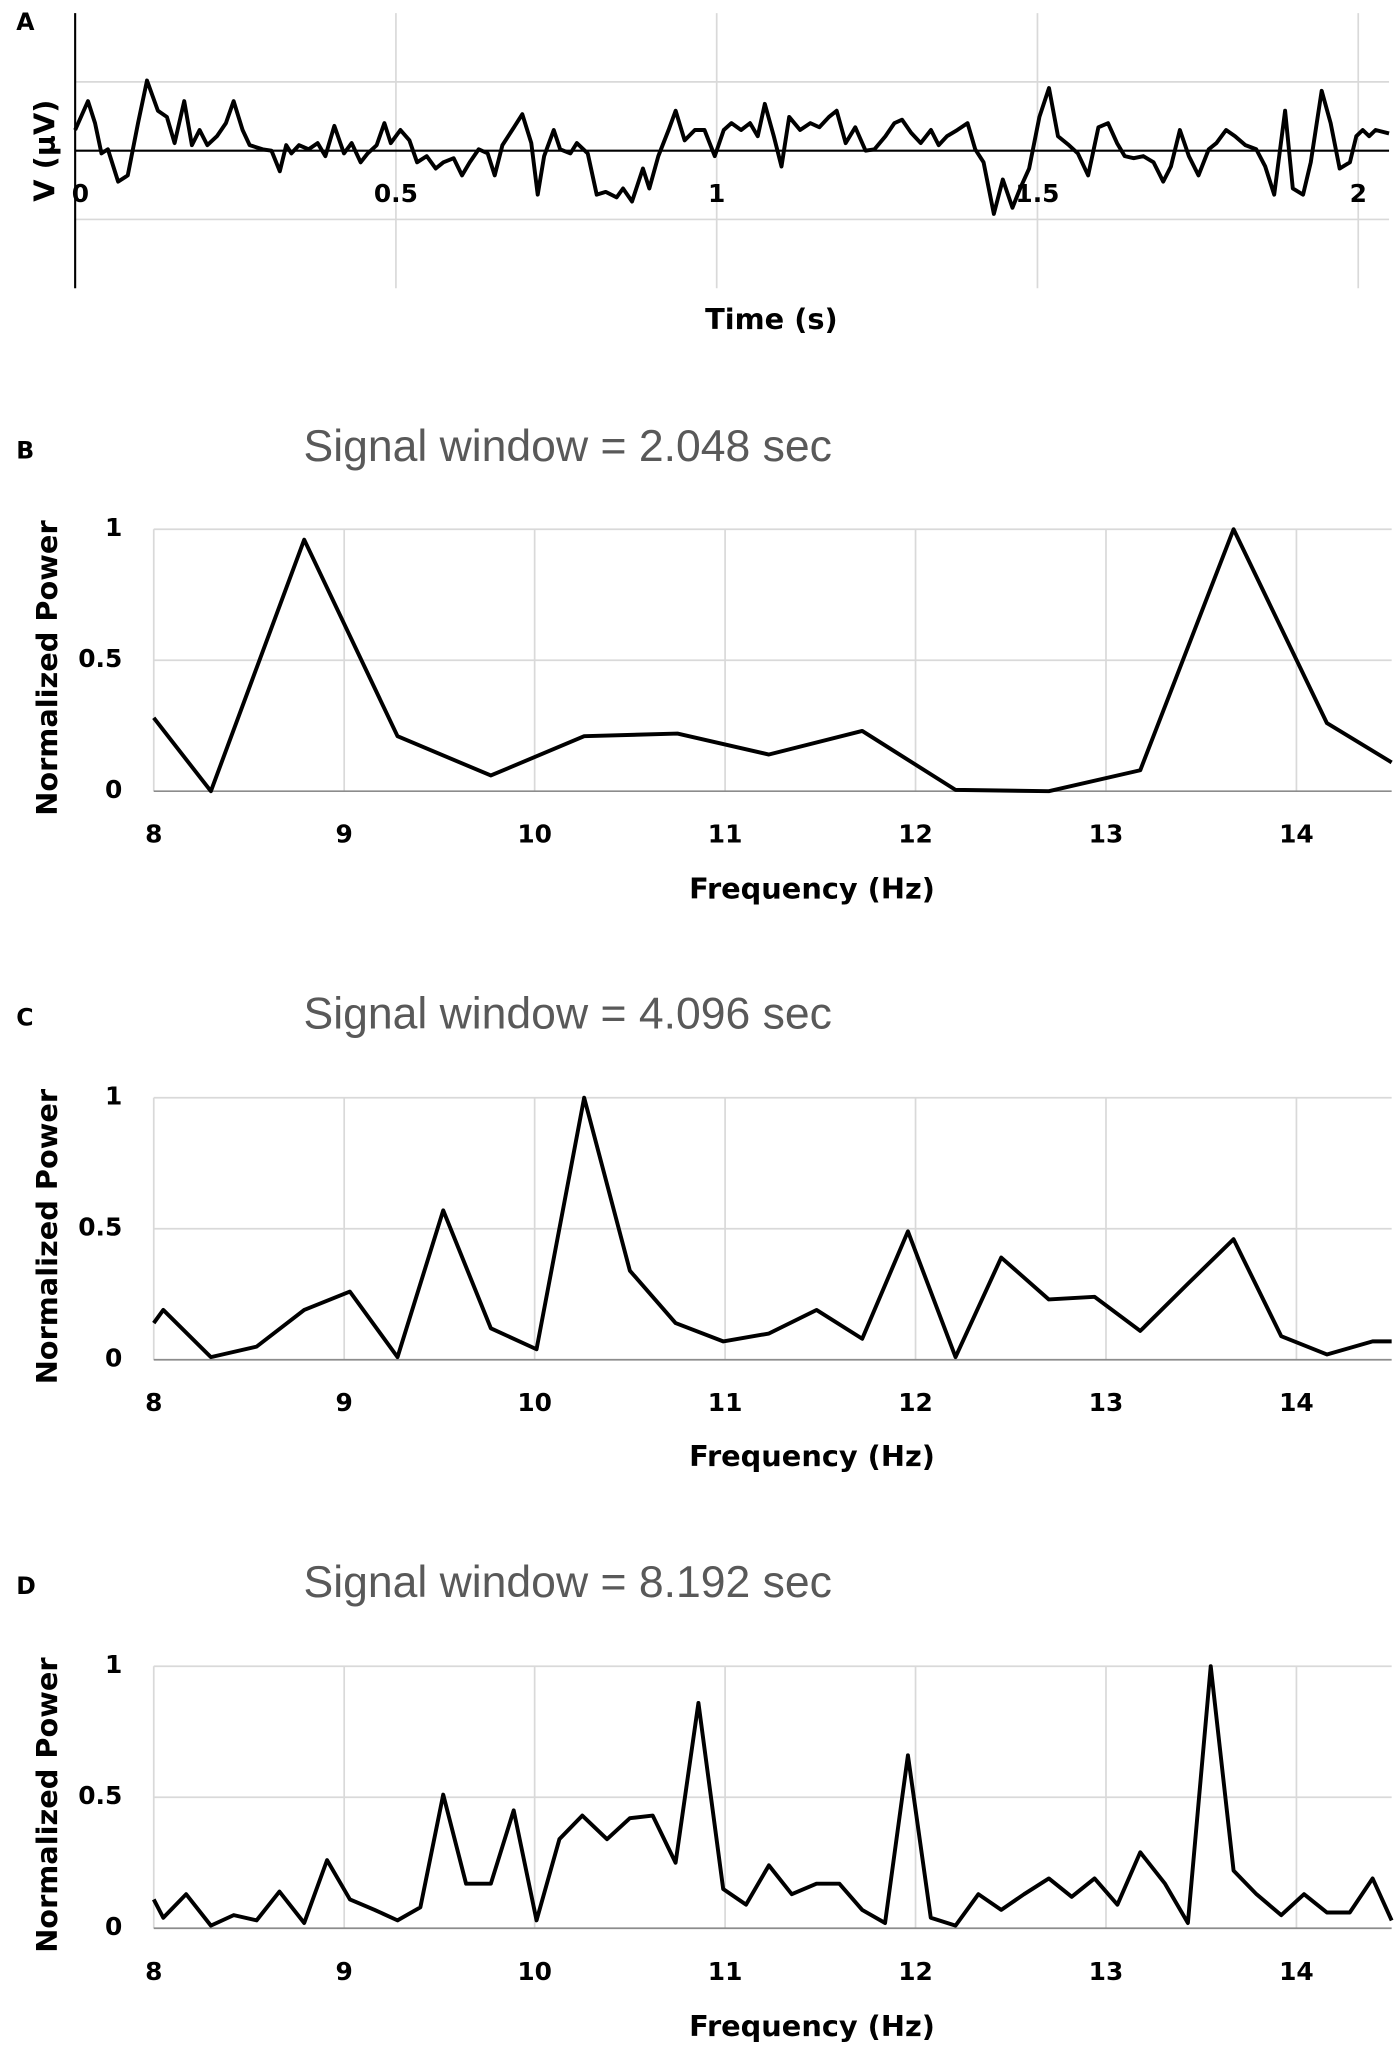  Describe the element at coordinates (568, 1013) in the screenshot. I see `chart-title: Signal window = 4.096 sec` at that location.